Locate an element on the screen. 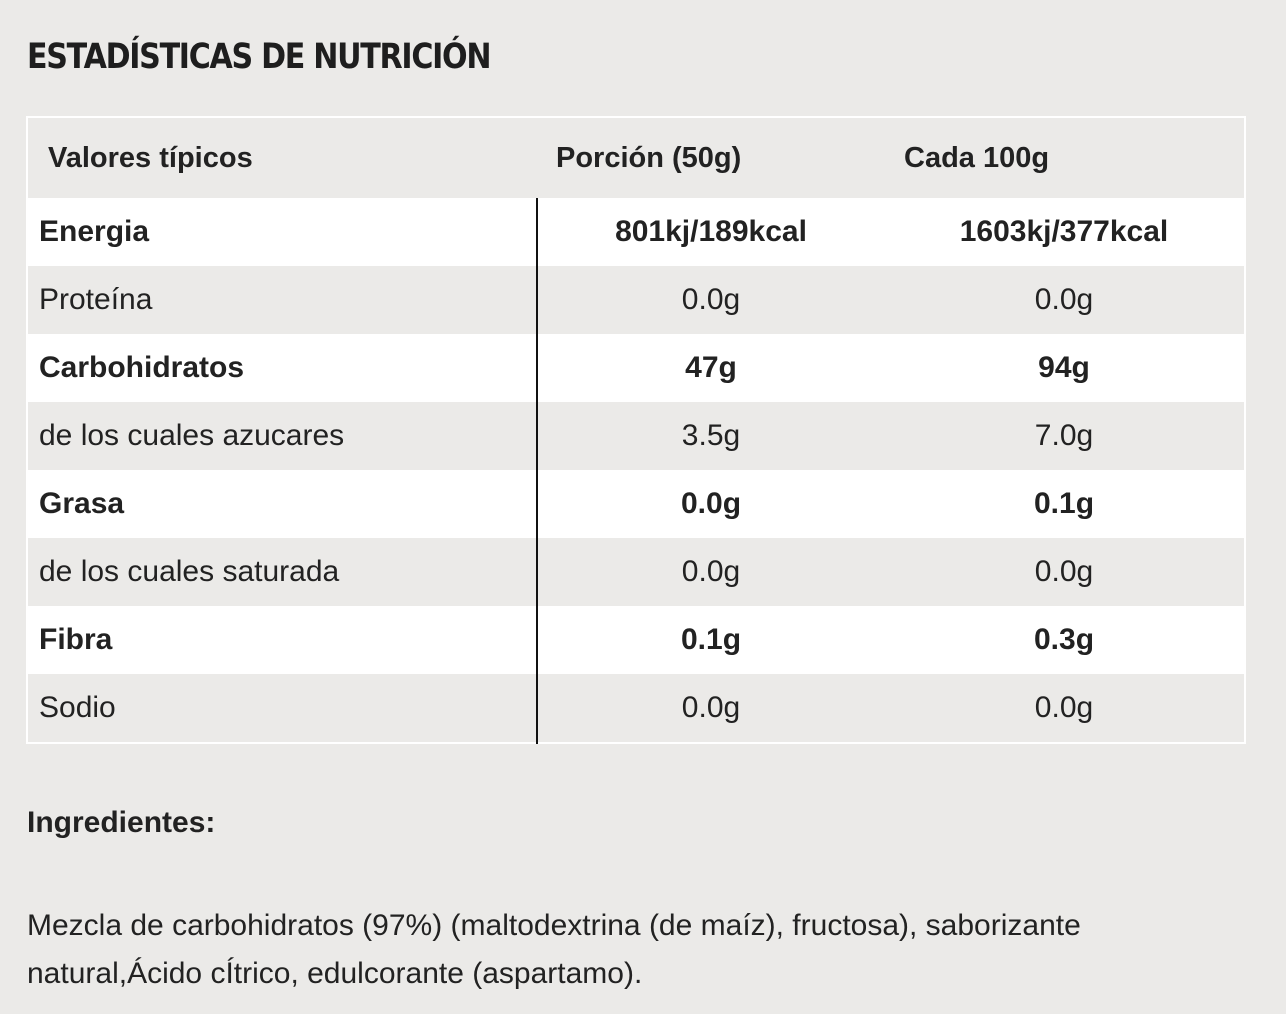 The image size is (1286, 1014). table-row-energia: Energia 801kj/189kcal 1603kj/377kcal is located at coordinates (636, 232).